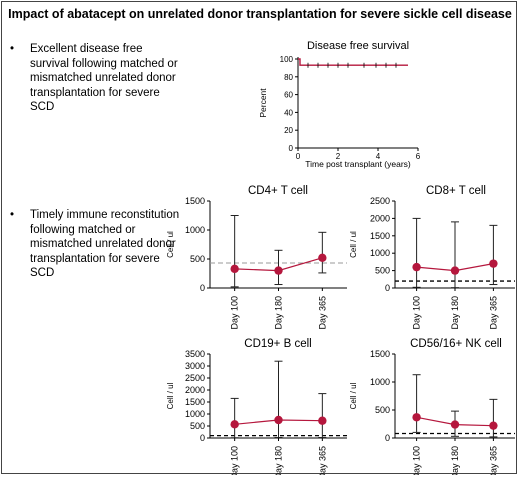 The image size is (520, 477). I want to click on km-x-axis-label: Time post transplant (years), so click(358, 164).